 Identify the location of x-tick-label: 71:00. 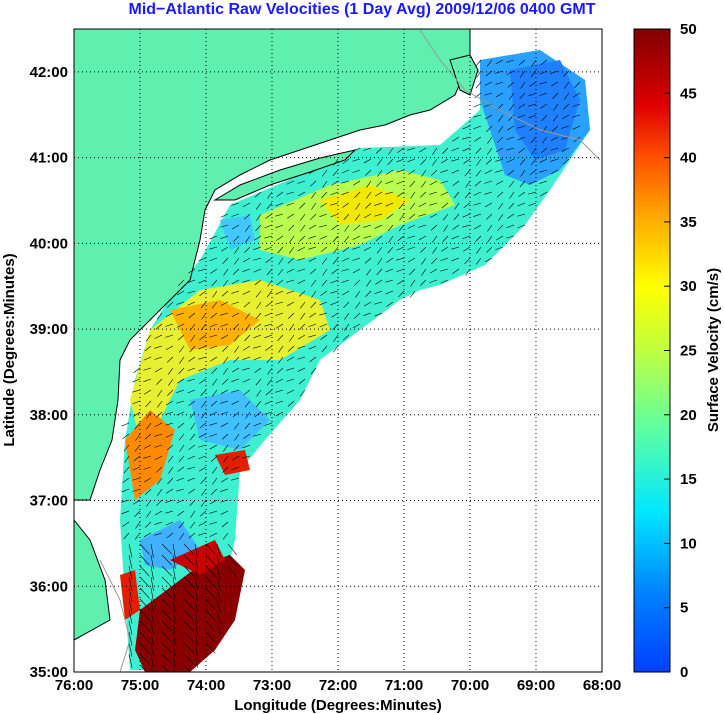
(404, 685).